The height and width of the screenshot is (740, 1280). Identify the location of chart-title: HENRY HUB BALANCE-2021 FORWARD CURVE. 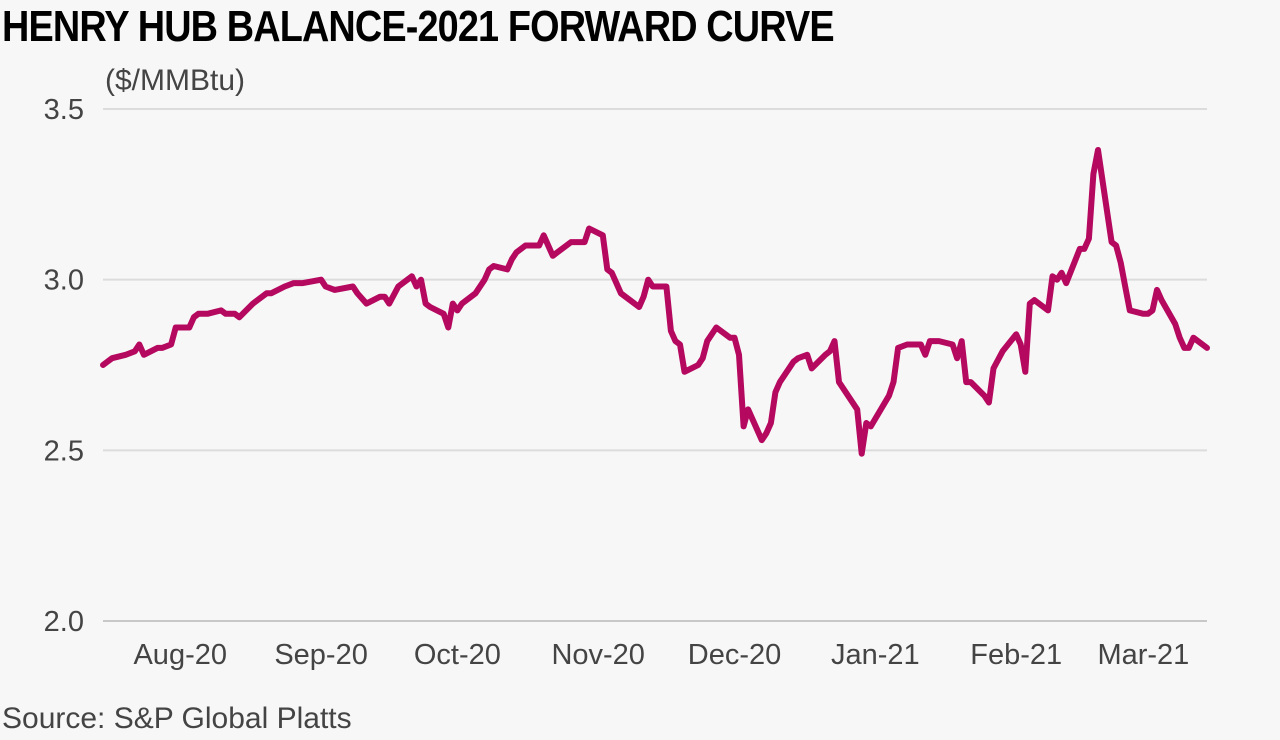
(418, 26).